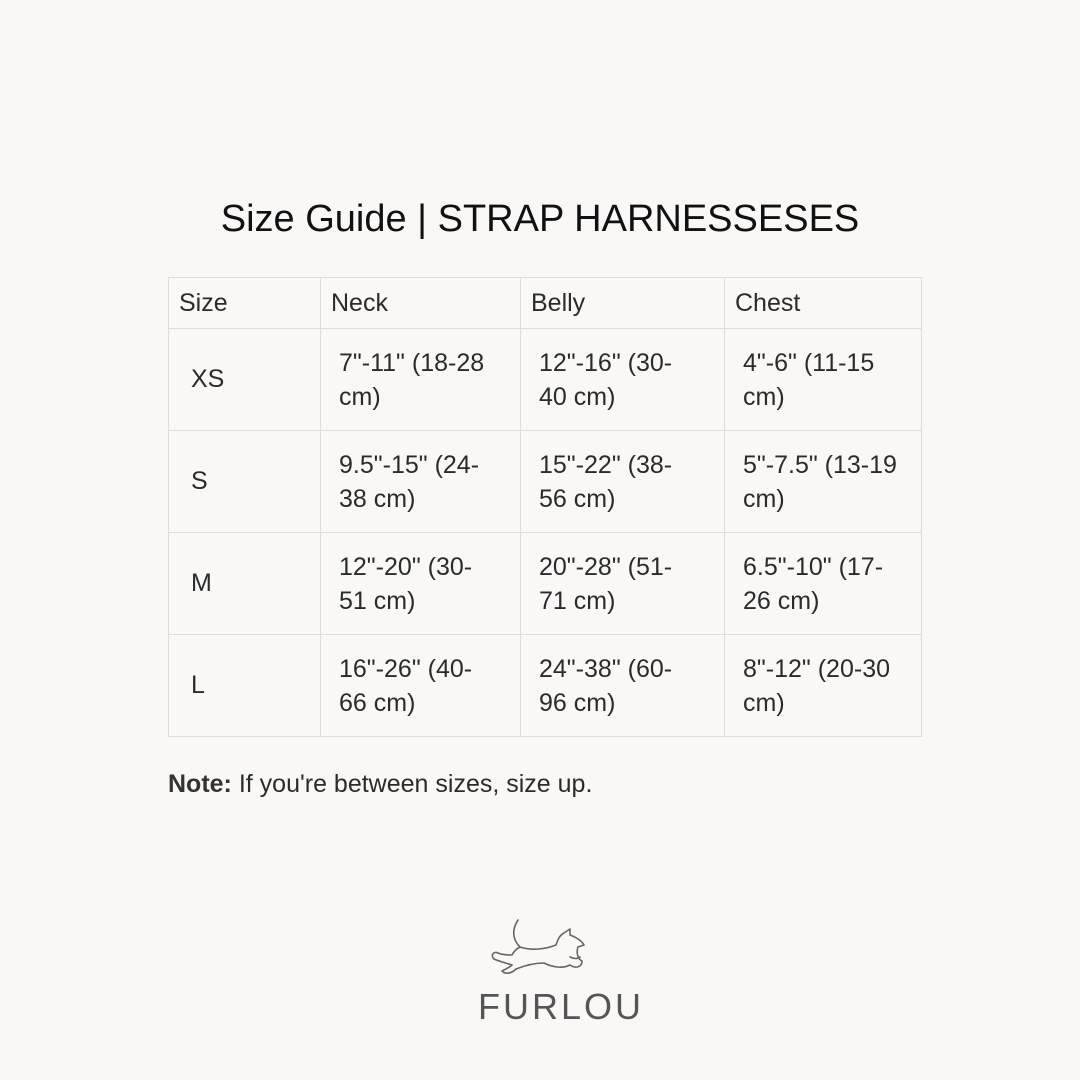  Describe the element at coordinates (244, 303) in the screenshot. I see `header-size: Size` at that location.